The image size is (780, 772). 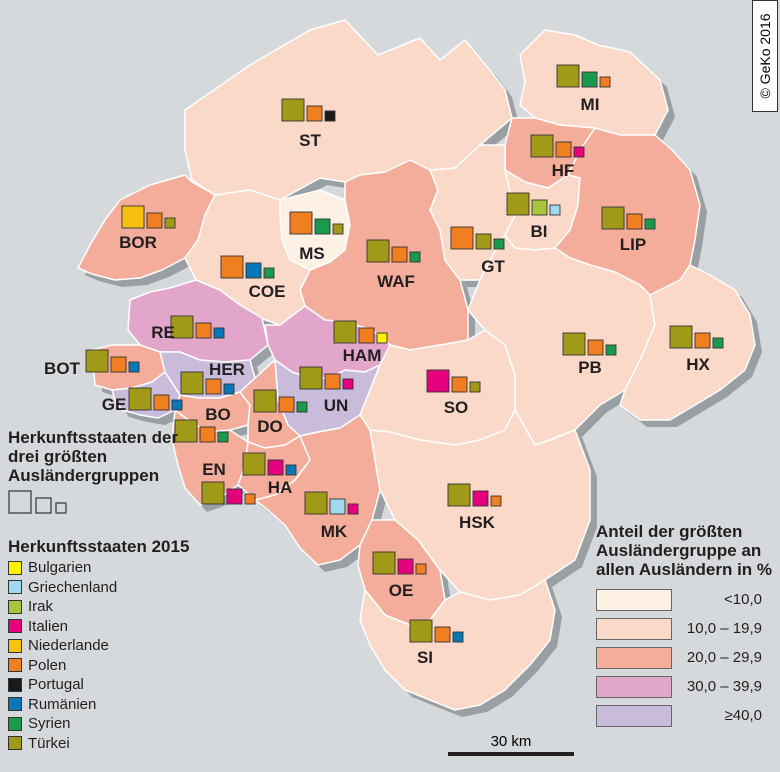 What do you see at coordinates (227, 369) in the screenshot?
I see `district-label-her: HER` at bounding box center [227, 369].